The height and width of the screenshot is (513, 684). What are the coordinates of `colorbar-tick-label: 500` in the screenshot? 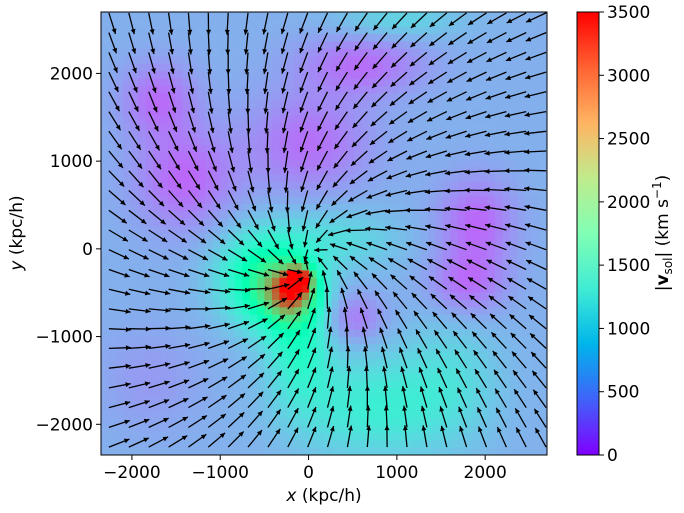 It's located at (623, 393).